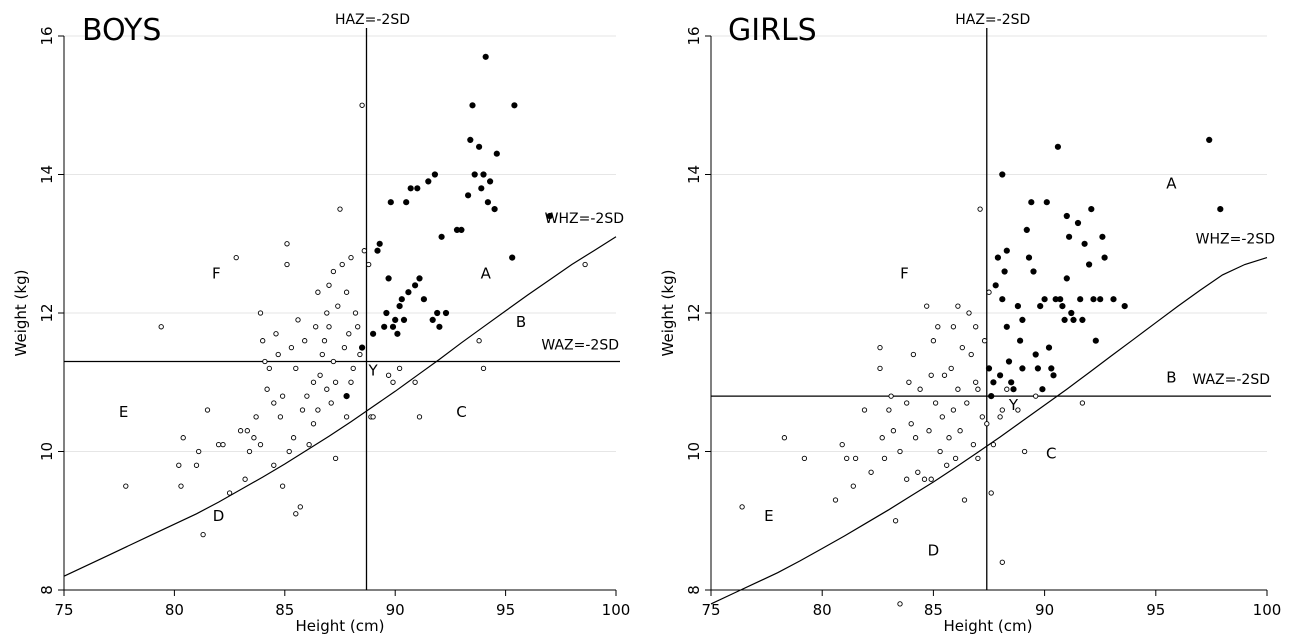  What do you see at coordinates (1013, 405) in the screenshot?
I see `region-label-y: Y` at bounding box center [1013, 405].